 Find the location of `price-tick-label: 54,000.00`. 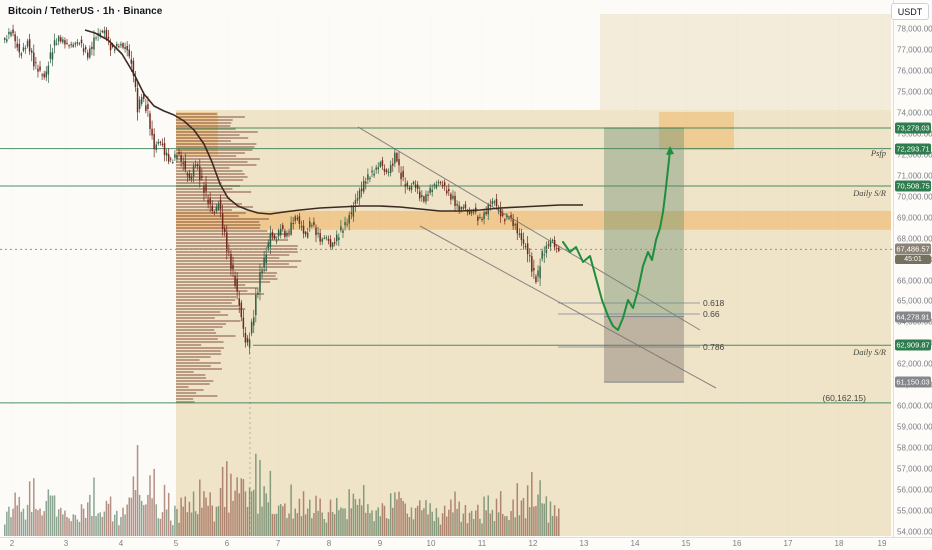

price-tick-label: 54,000.00 is located at coordinates (914, 532).